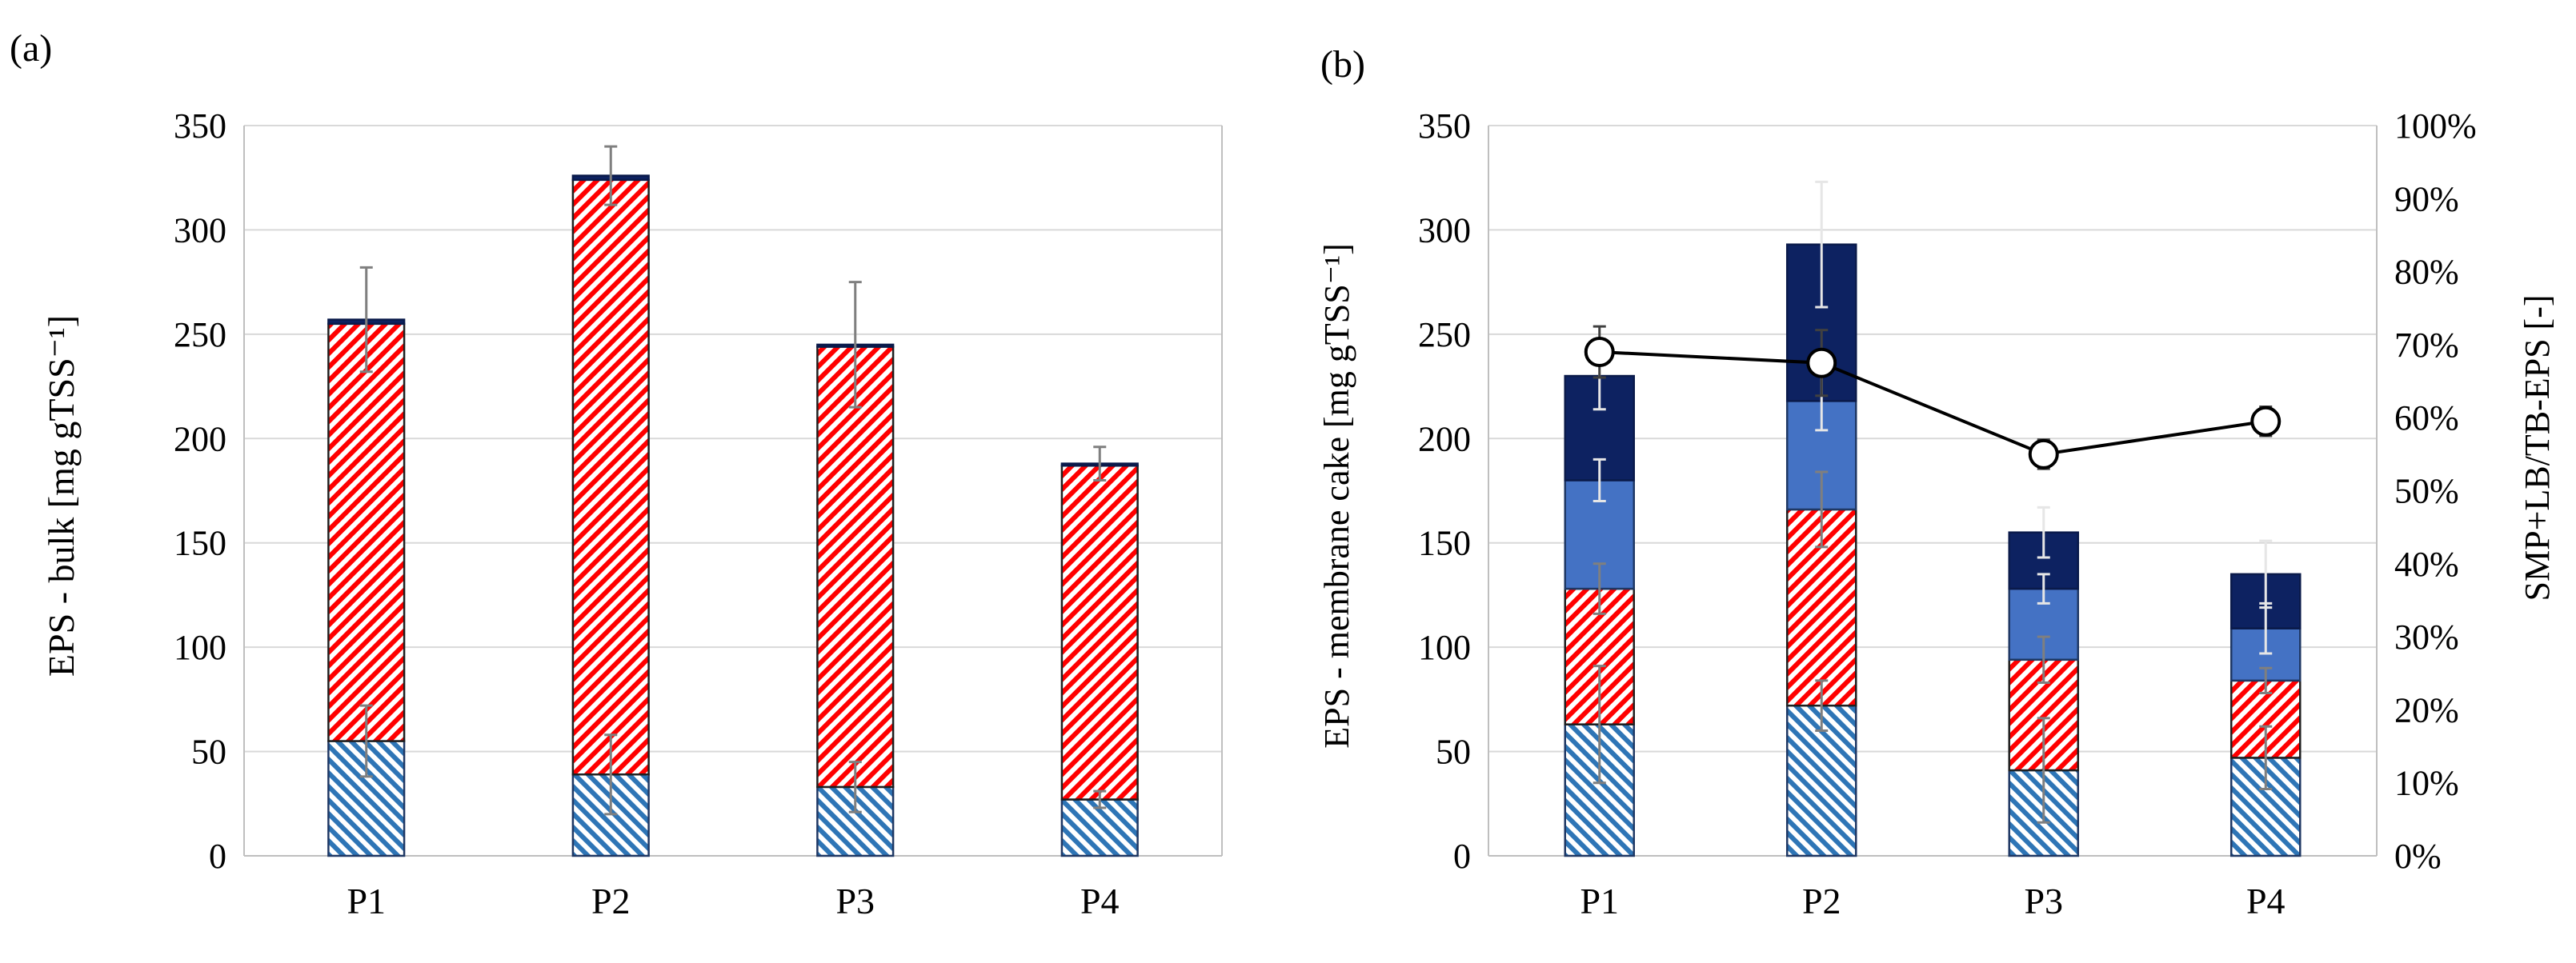 This screenshot has width=2576, height=963. Describe the element at coordinates (1342, 64) in the screenshot. I see `panel-label-b: (b)` at that location.